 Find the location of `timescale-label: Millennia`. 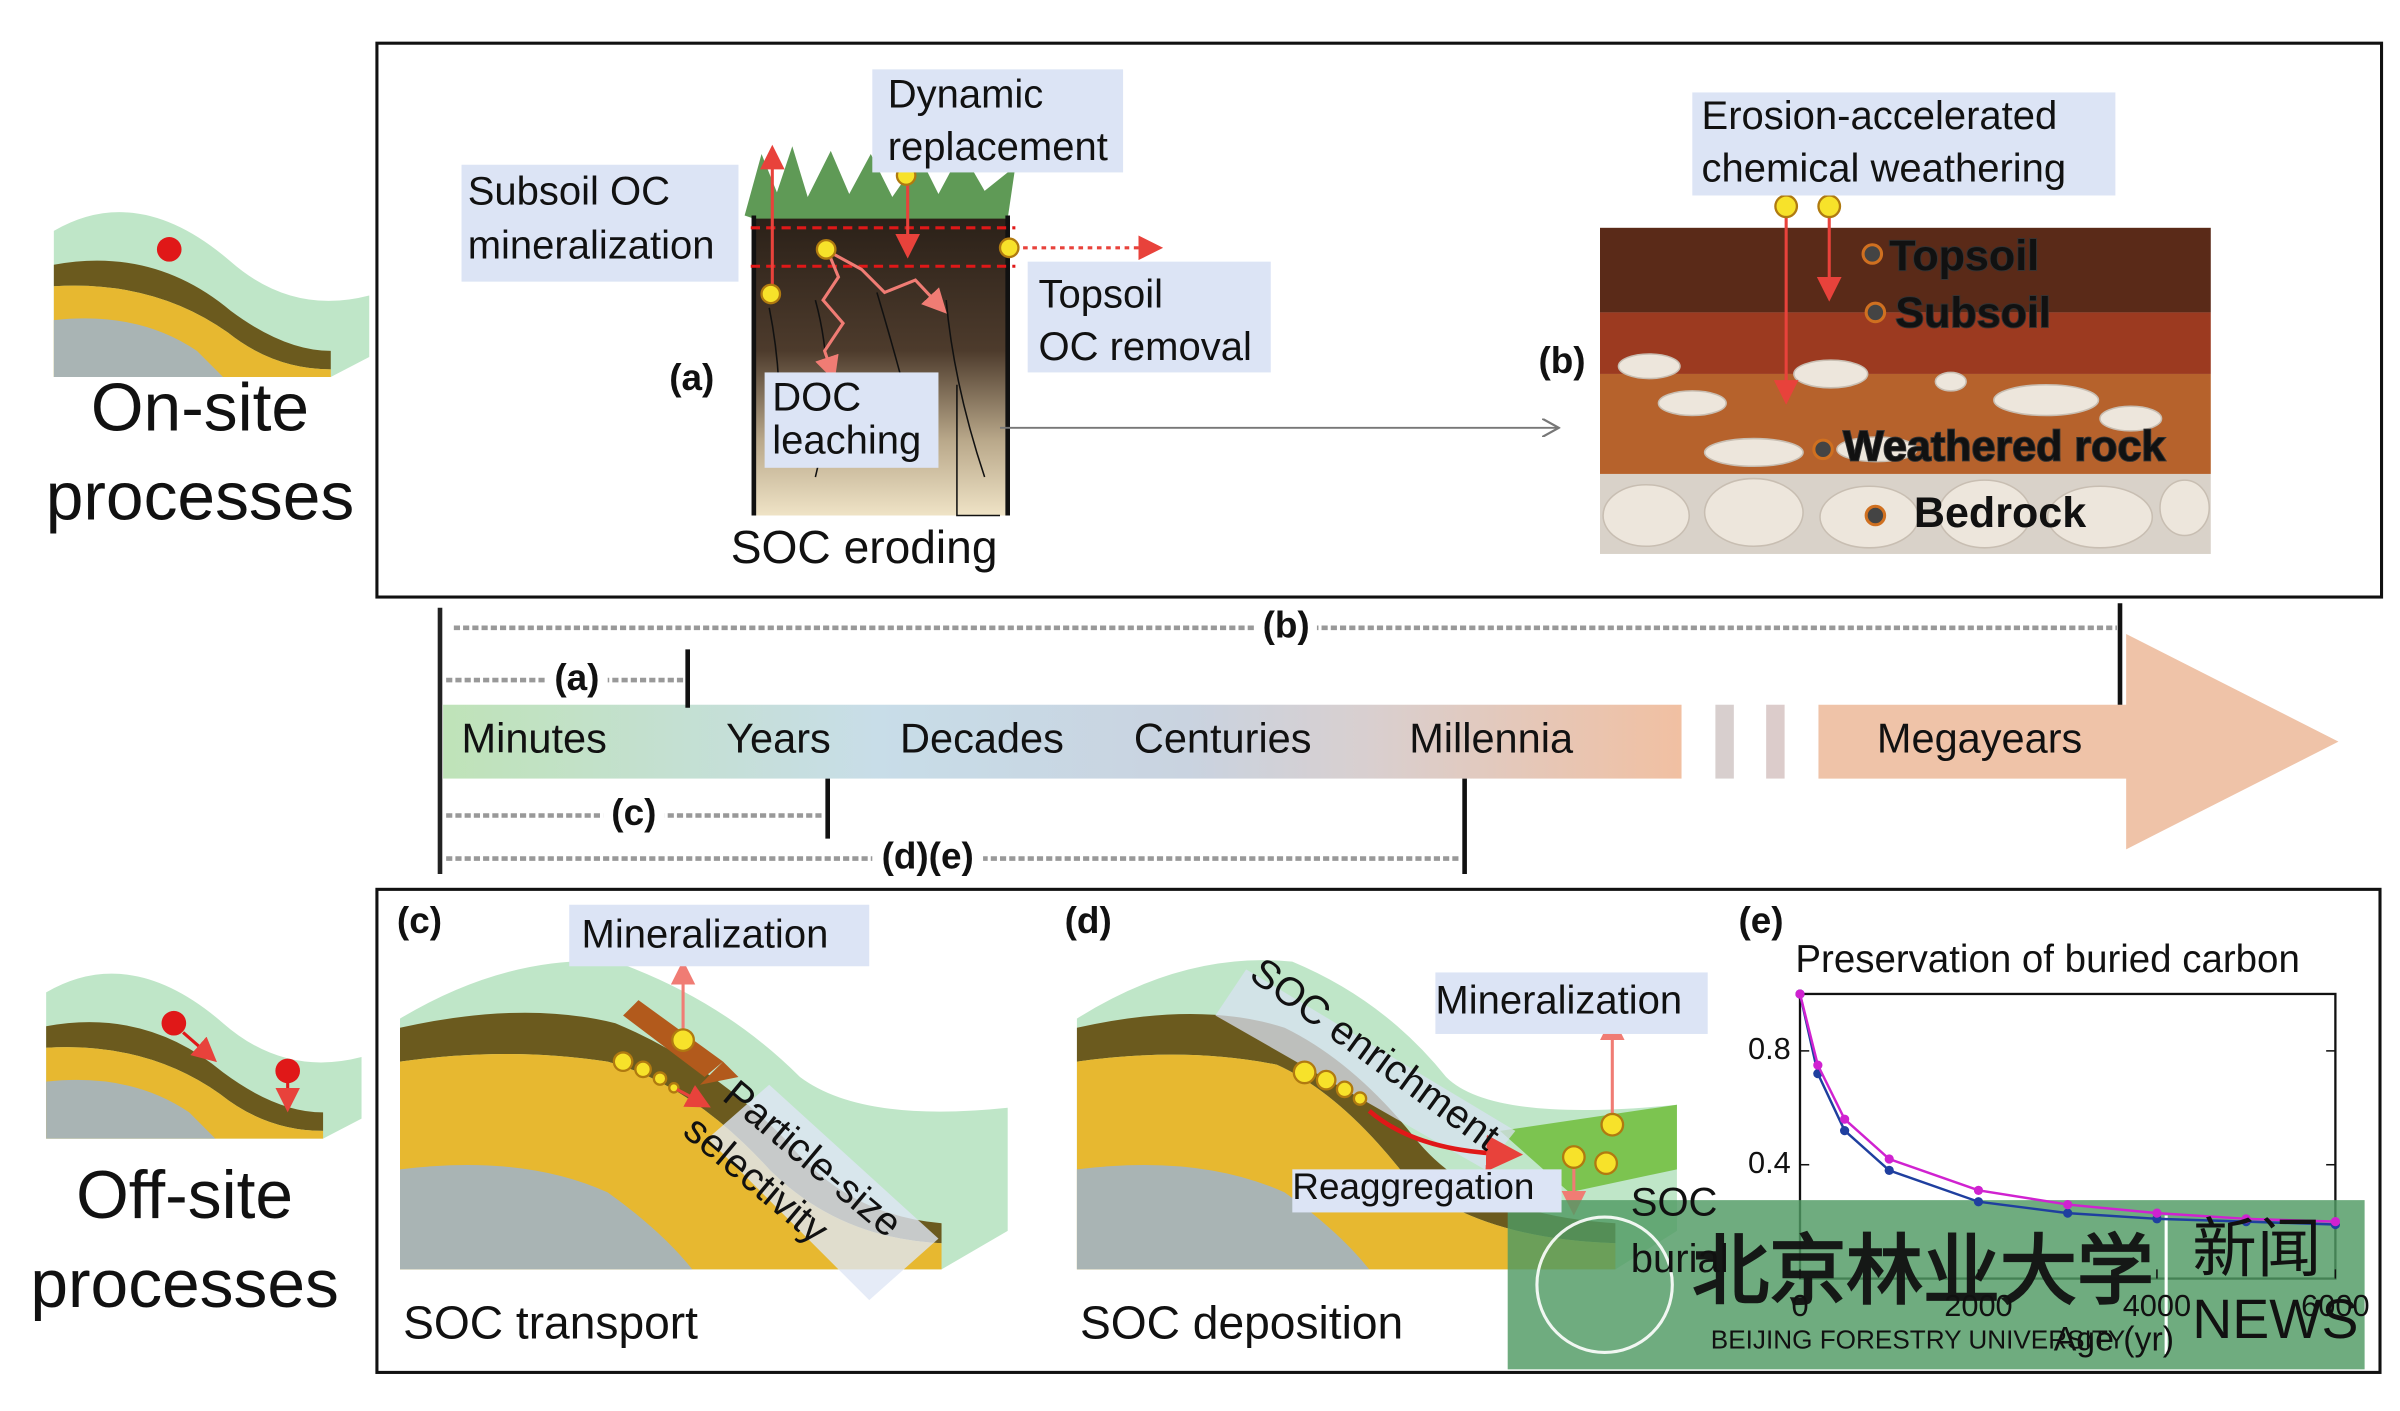

timescale-label: Millennia is located at coordinates (1491, 738).